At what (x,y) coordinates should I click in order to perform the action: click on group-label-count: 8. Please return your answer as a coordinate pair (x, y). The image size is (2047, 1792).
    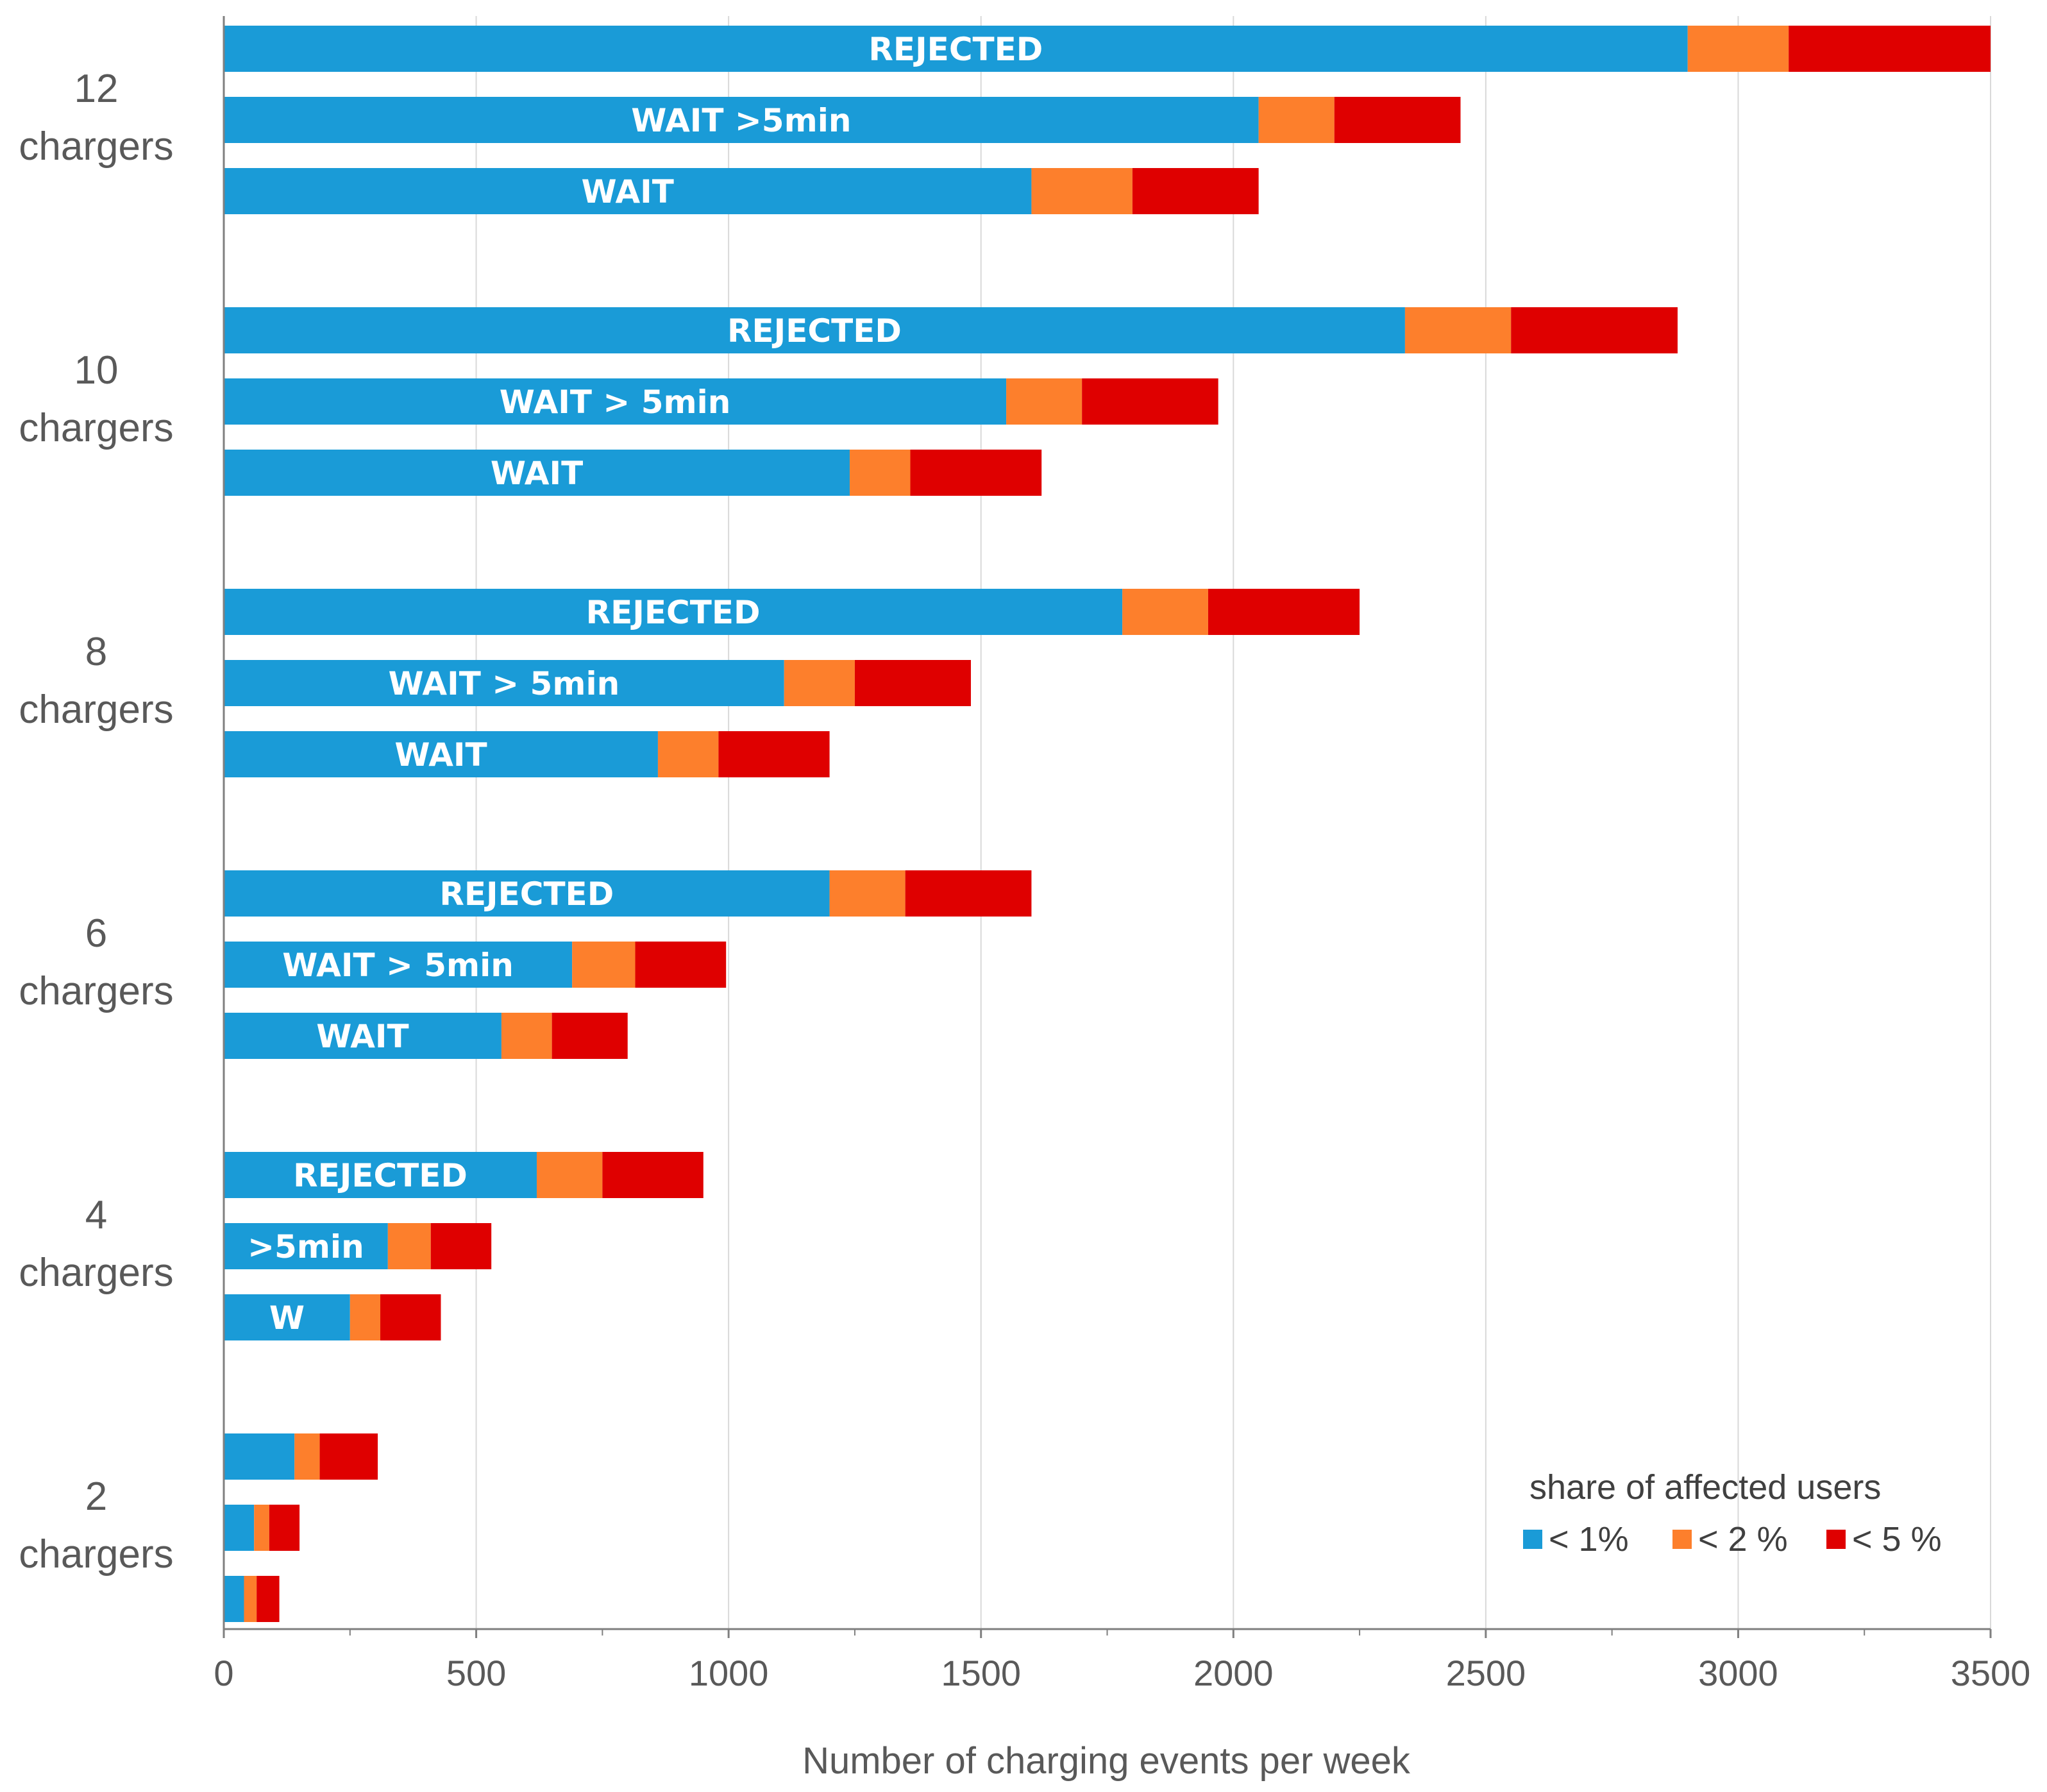
    Looking at the image, I should click on (96, 652).